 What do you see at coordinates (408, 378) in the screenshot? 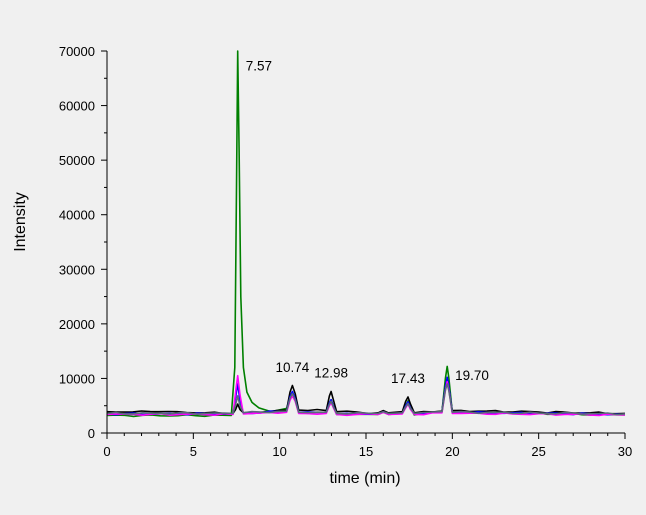
I see `peak-label: 17.43` at bounding box center [408, 378].